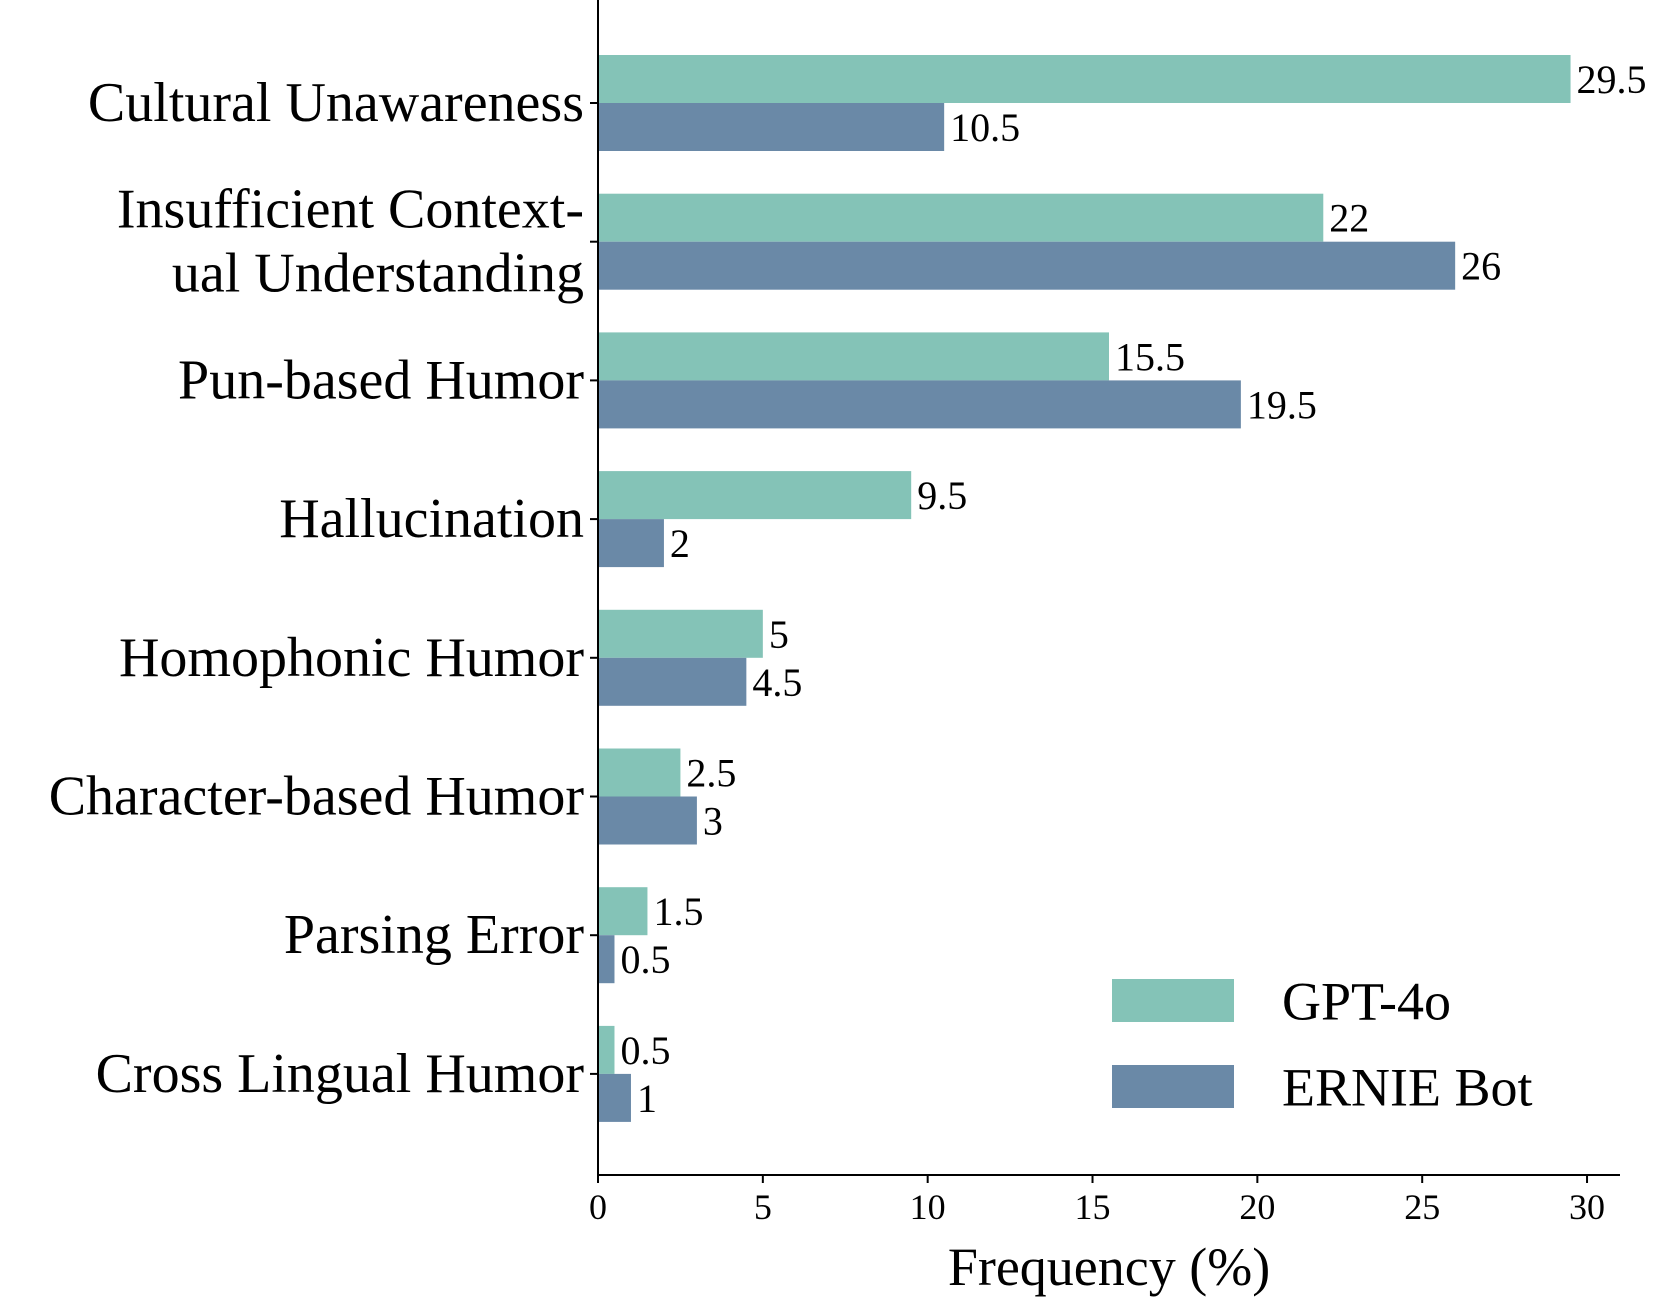  Describe the element at coordinates (598, 1207) in the screenshot. I see `x-tick-label: 0` at that location.